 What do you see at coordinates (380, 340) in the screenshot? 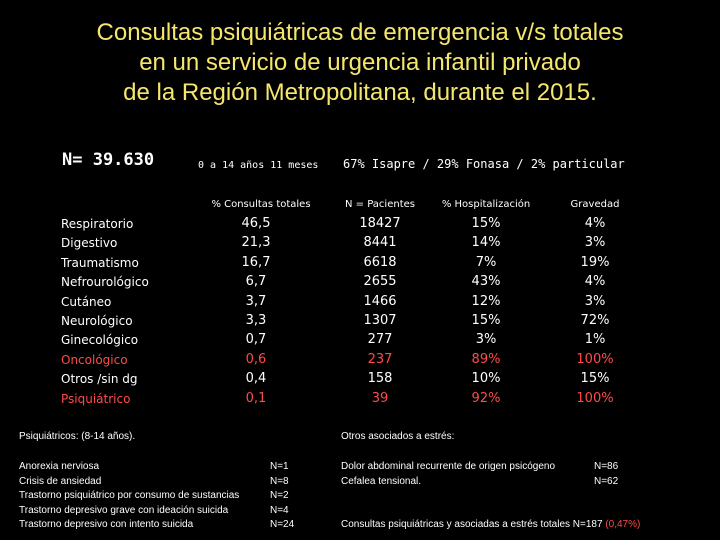
I see `cell-n-pacientes: 277` at bounding box center [380, 340].